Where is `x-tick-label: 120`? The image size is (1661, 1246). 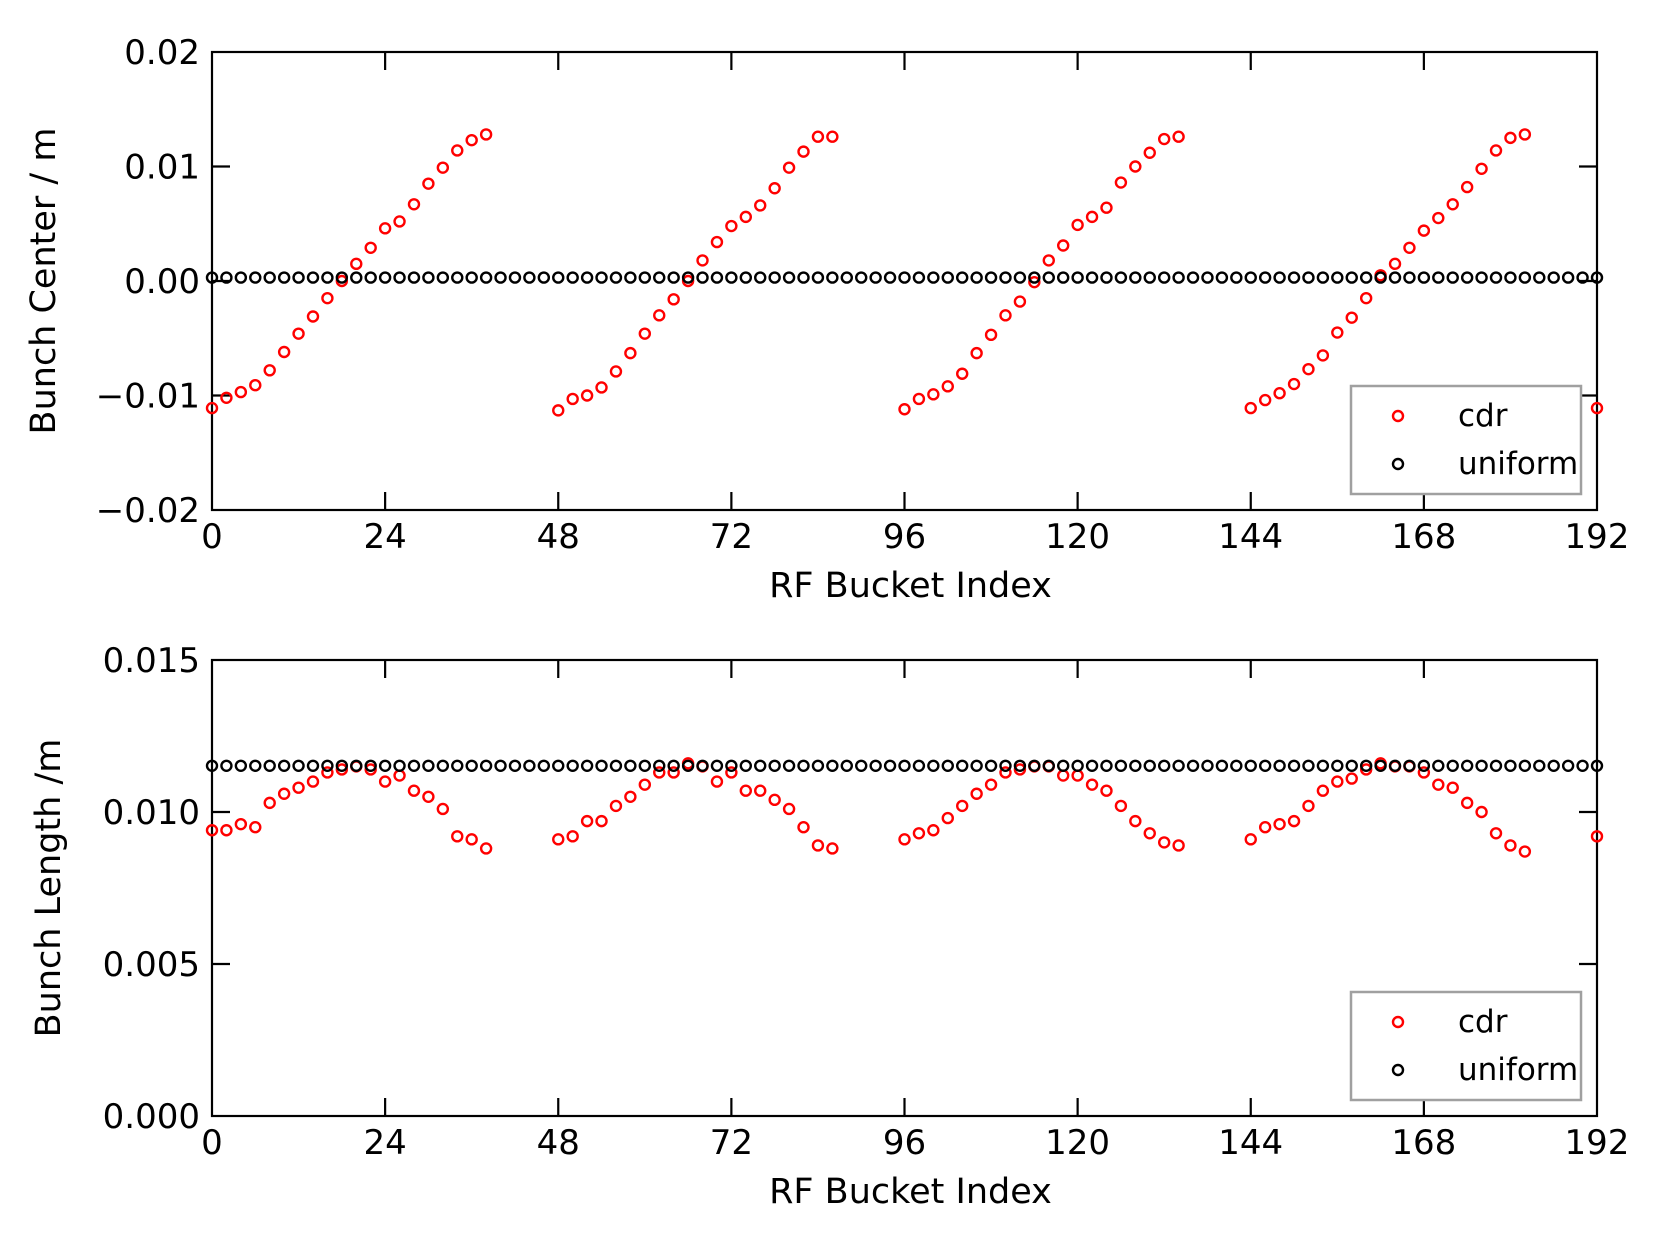 x-tick-label: 120 is located at coordinates (1077, 537).